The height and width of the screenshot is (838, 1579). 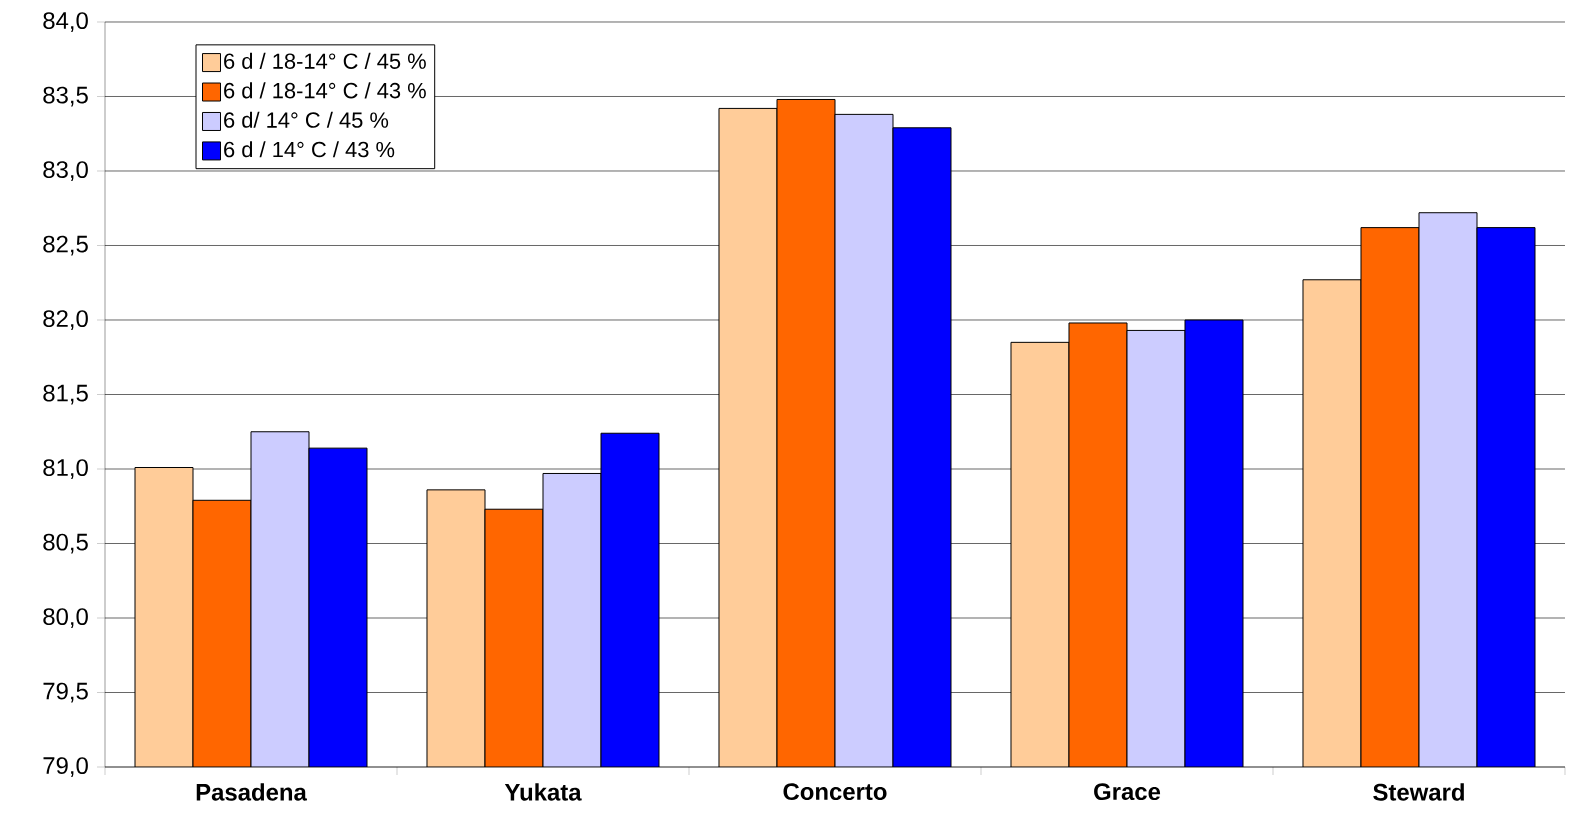 I want to click on y-tick-label: 83,0, so click(x=65, y=171).